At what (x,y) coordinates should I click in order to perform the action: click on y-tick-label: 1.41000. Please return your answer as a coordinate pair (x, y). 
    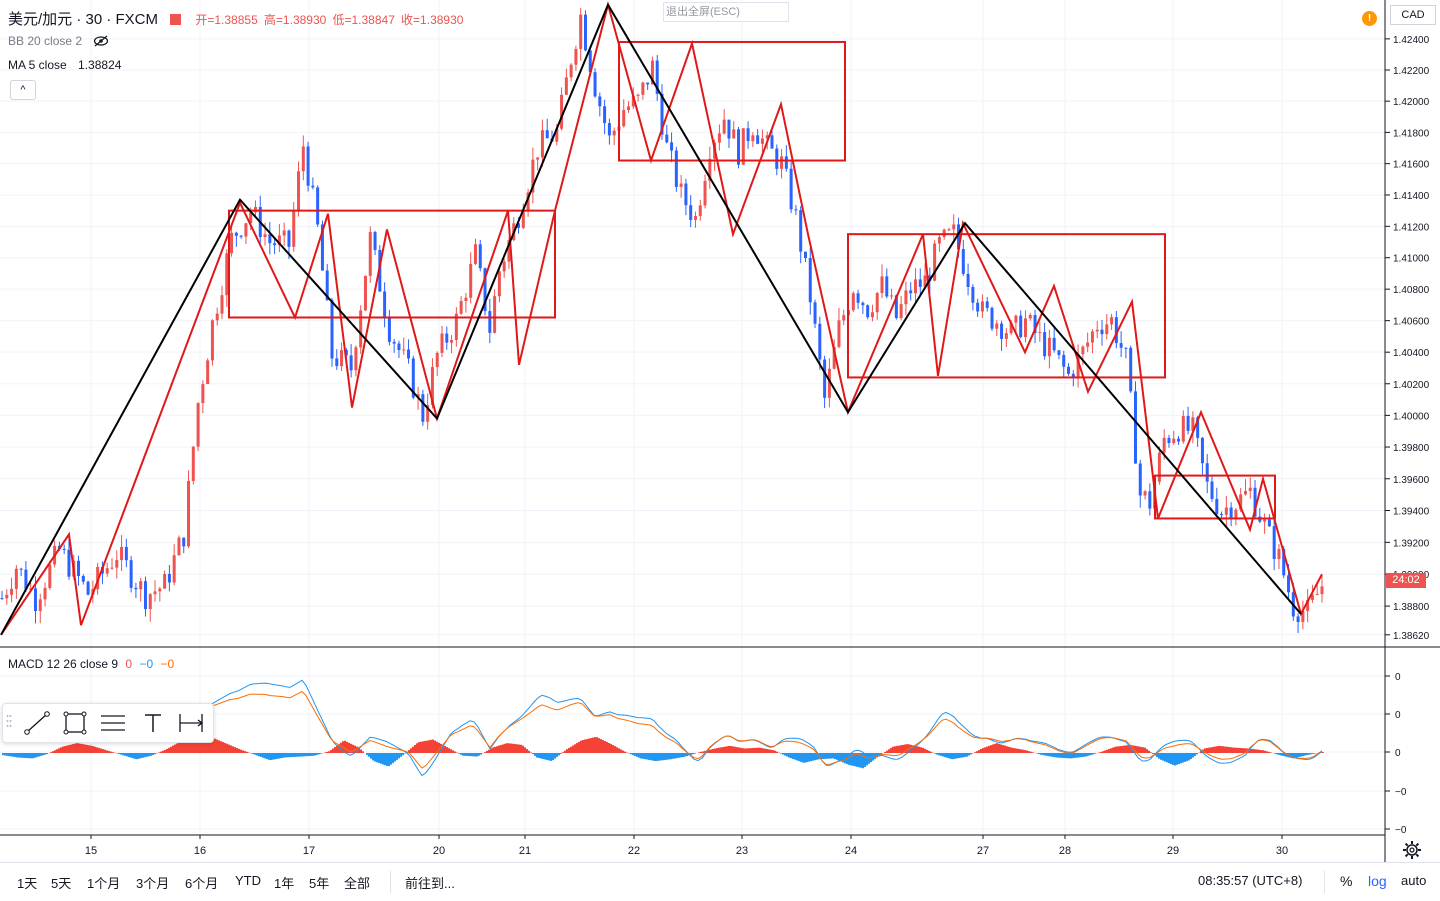
    Looking at the image, I should click on (1411, 259).